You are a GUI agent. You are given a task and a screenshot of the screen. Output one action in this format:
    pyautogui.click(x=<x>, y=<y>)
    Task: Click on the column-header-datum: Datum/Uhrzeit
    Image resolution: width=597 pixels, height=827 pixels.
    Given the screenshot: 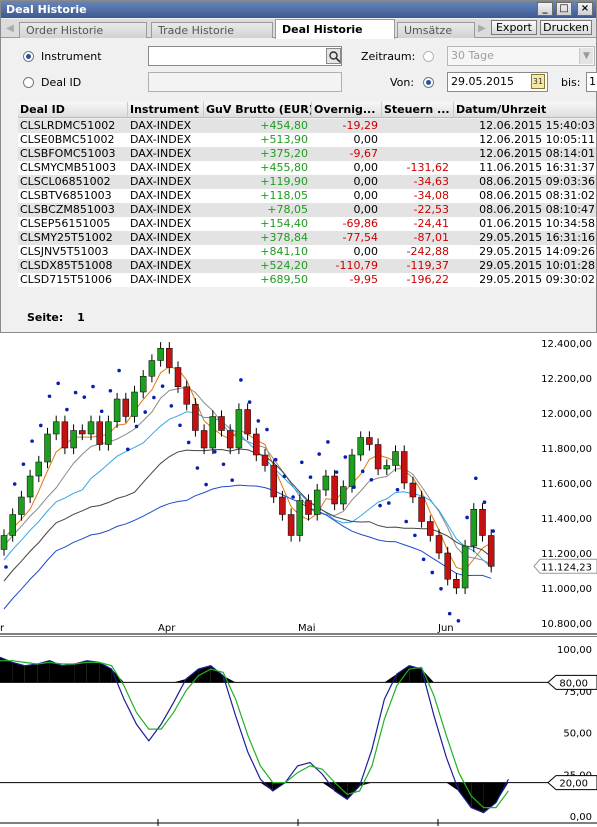 What is the action you would take?
    pyautogui.click(x=501, y=109)
    